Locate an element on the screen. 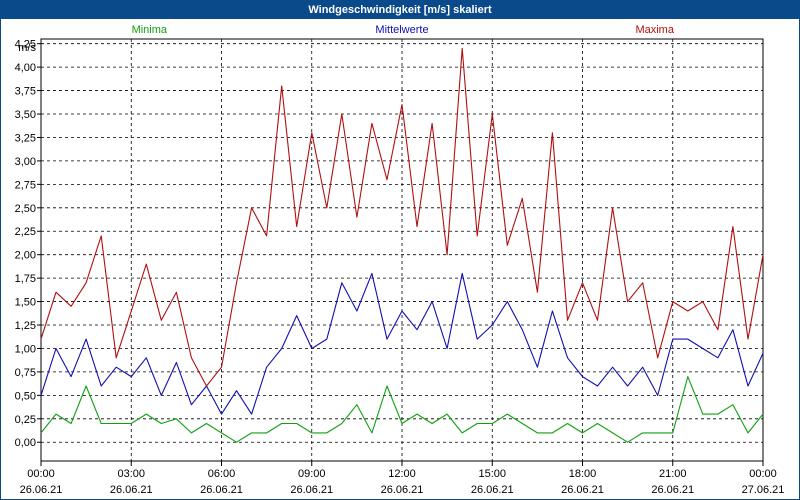  legend-minima: Minima is located at coordinates (150, 30).